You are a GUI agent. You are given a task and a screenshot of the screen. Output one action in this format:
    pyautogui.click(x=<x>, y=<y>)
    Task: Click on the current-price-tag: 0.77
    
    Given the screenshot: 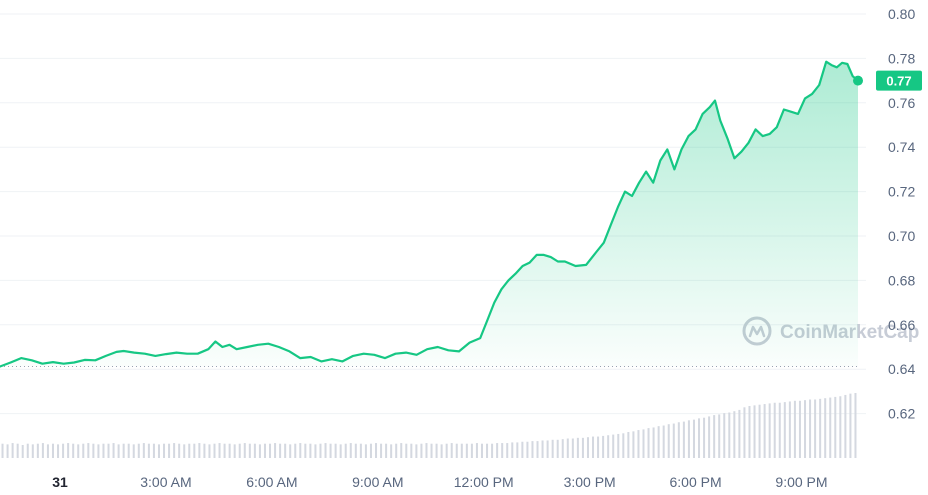 What is the action you would take?
    pyautogui.click(x=899, y=80)
    